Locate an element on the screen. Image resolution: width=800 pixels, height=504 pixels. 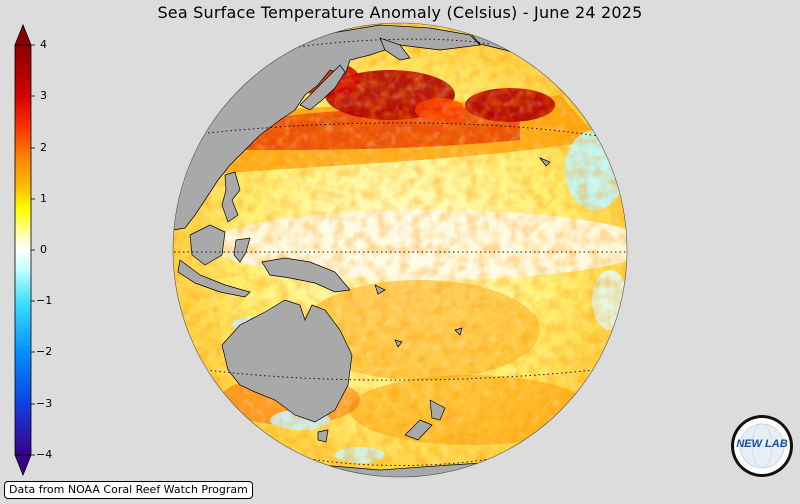
colorbar: 4 3 2 1 0 −1 −2 −3 −4 is located at coordinates (35, 250).